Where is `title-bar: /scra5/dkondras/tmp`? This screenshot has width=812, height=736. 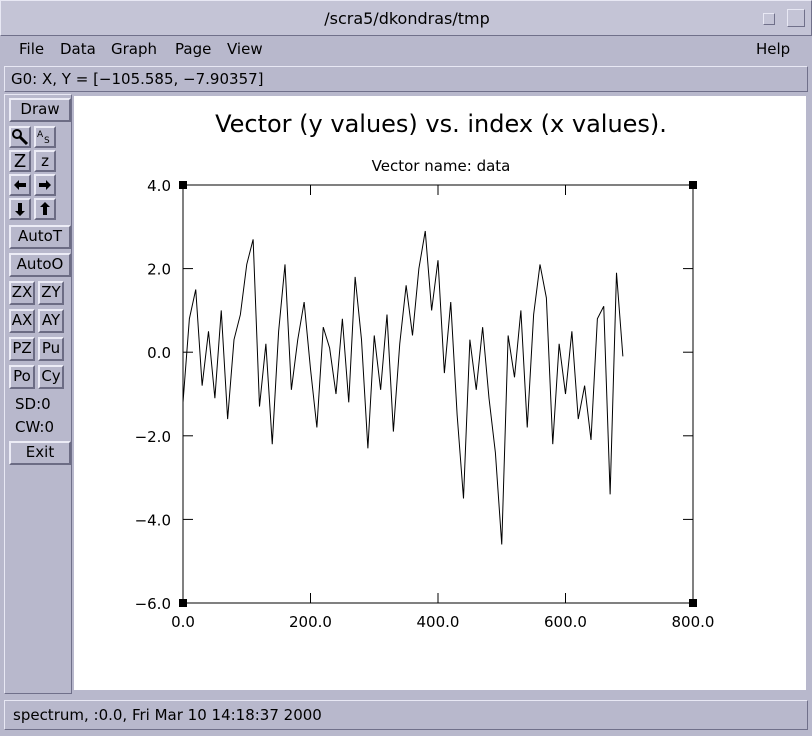 title-bar: /scra5/dkondras/tmp is located at coordinates (406, 18).